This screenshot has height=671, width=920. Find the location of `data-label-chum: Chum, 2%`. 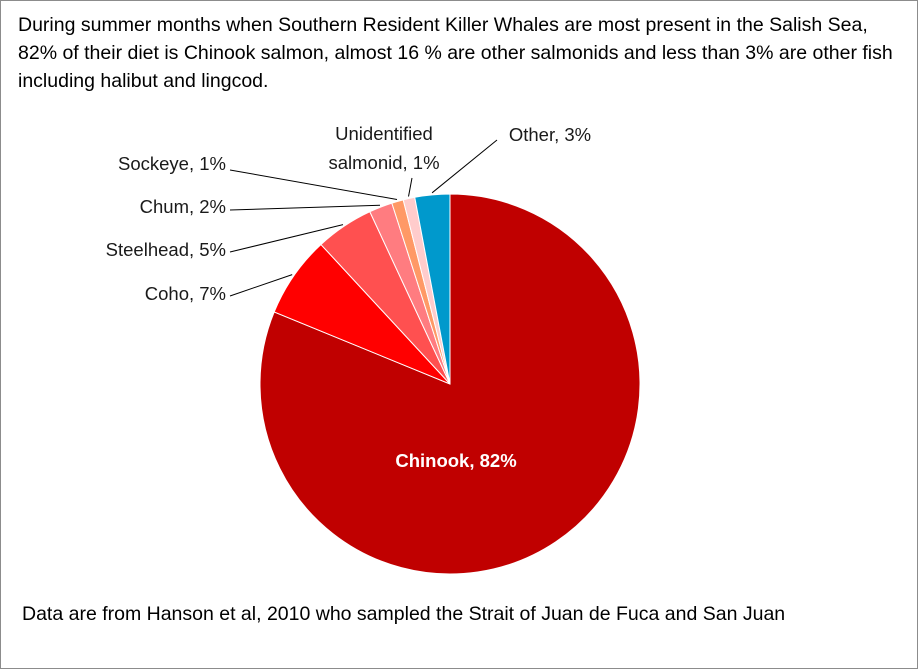

data-label-chum: Chum, 2% is located at coordinates (183, 206).